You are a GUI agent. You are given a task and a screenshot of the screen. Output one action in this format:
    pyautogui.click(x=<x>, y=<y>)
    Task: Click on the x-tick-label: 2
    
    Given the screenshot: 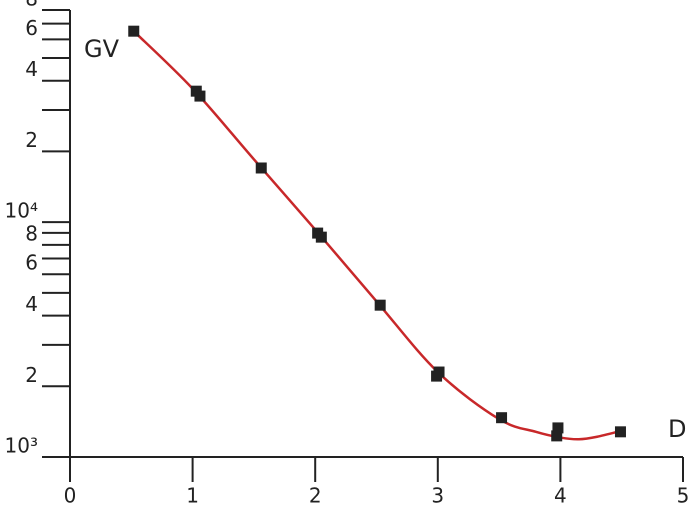 What is the action you would take?
    pyautogui.click(x=315, y=496)
    